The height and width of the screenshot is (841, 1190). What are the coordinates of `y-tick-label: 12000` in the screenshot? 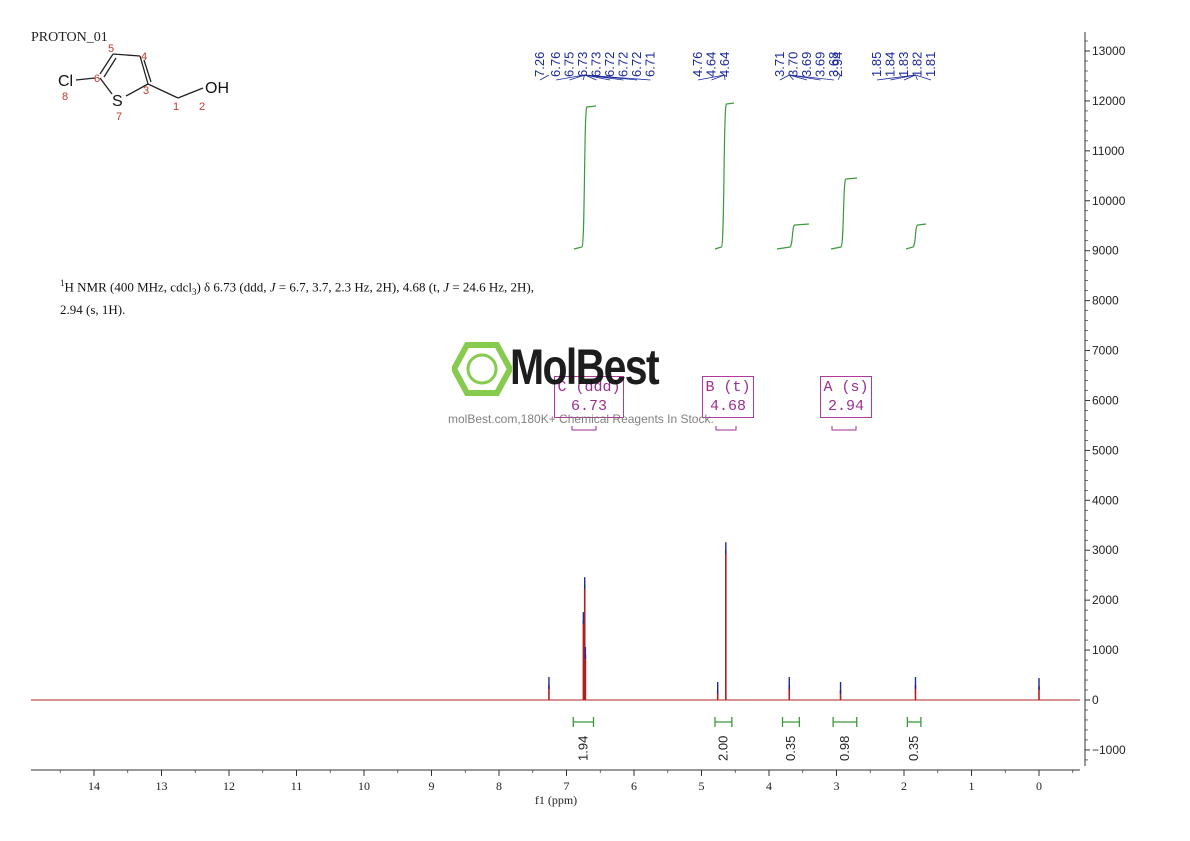 It's located at (1109, 101).